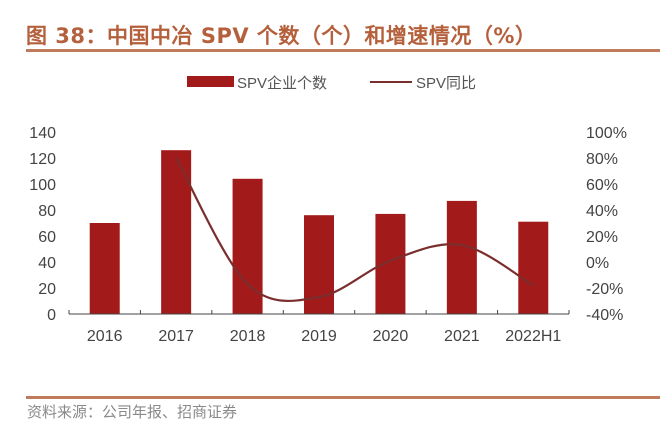  I want to click on right-axis-tick-label: 20%, so click(602, 237).